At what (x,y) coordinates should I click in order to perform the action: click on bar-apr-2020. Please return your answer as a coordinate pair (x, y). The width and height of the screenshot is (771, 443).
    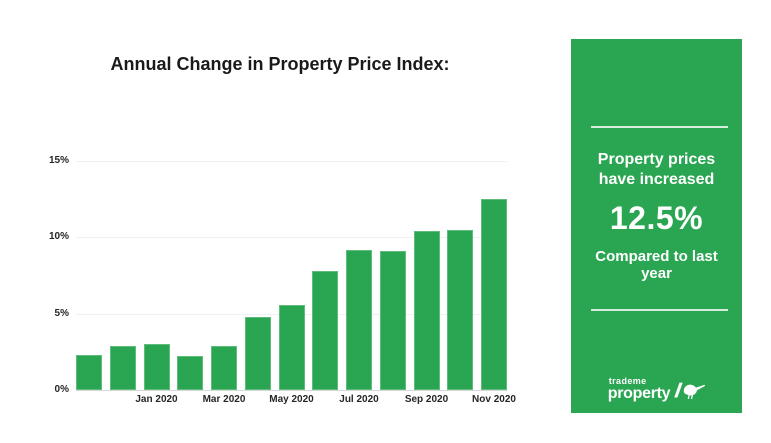
    Looking at the image, I should click on (257, 353).